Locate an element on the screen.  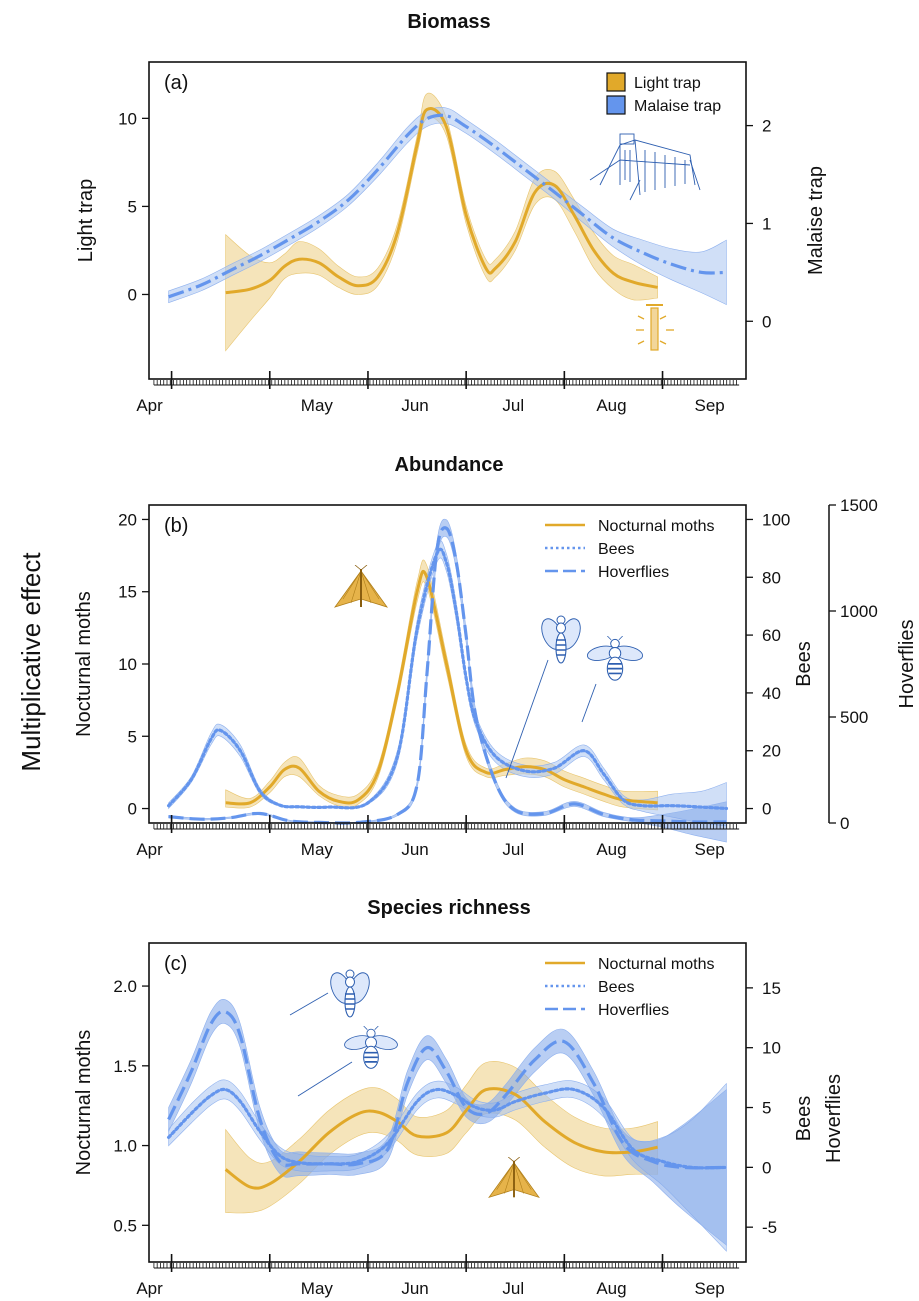
y3-tick-label: 0 is located at coordinates (844, 823).